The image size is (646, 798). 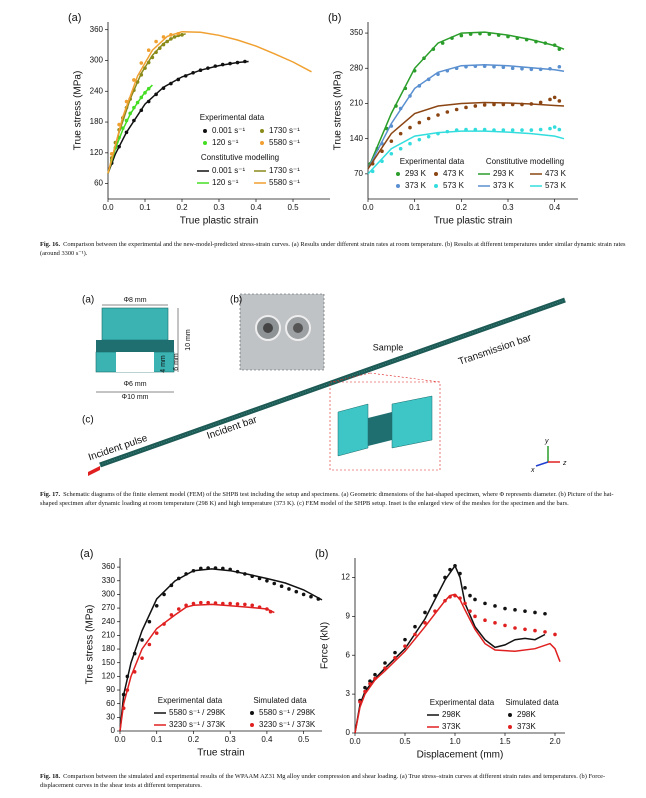 What do you see at coordinates (525, 161) in the screenshot?
I see `legend-title: Constitutive modelling` at bounding box center [525, 161].